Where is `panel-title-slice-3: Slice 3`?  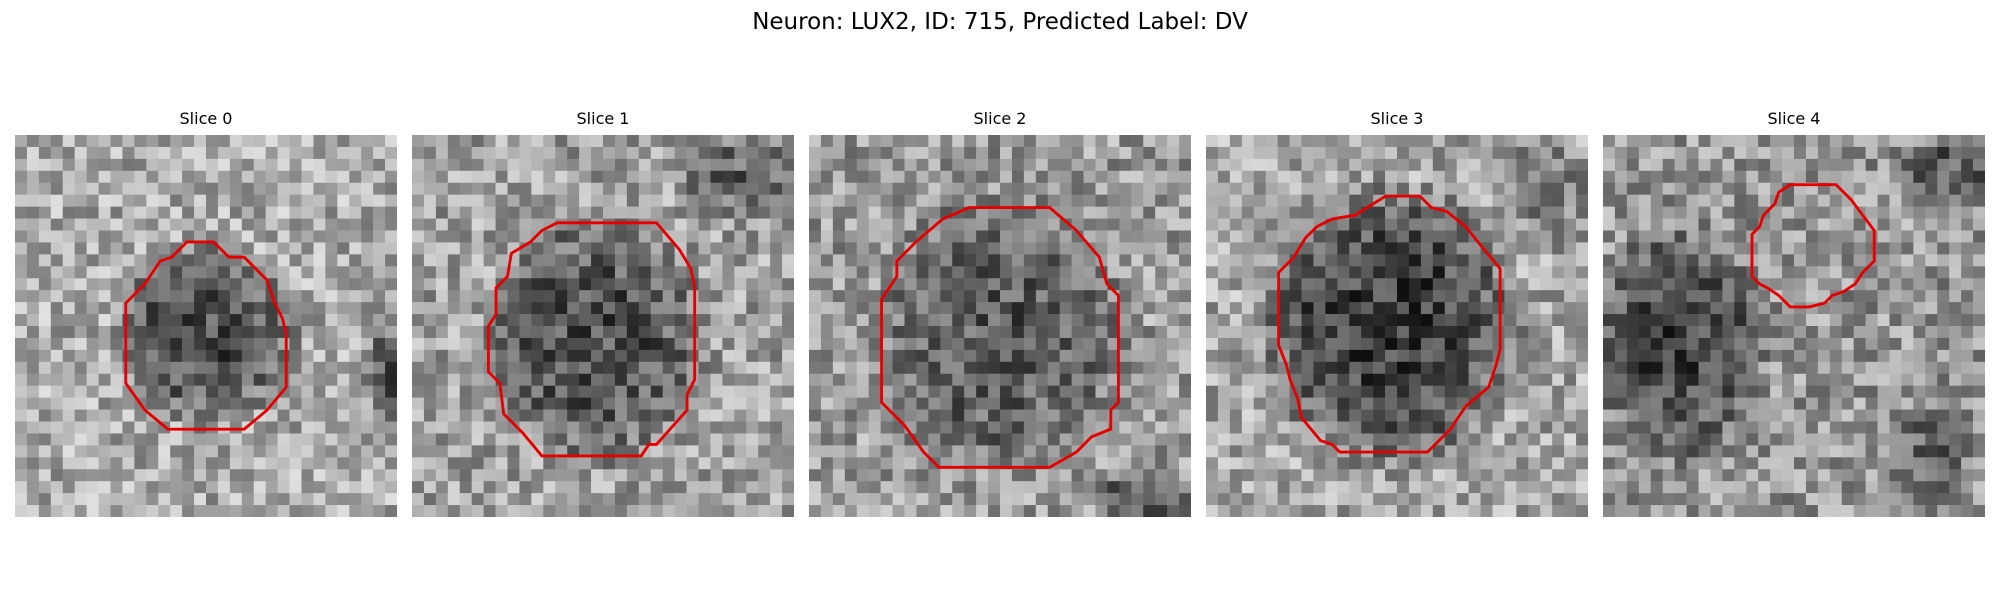
panel-title-slice-3: Slice 3 is located at coordinates (1397, 118).